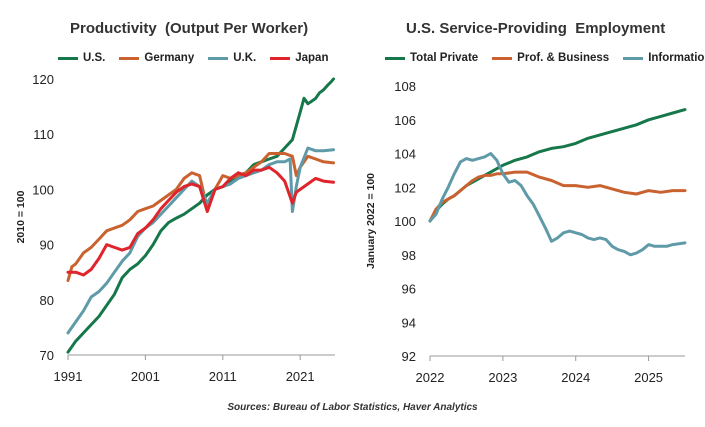 Image resolution: width=705 pixels, height=427 pixels. I want to click on y-tick-label: 92, so click(409, 356).